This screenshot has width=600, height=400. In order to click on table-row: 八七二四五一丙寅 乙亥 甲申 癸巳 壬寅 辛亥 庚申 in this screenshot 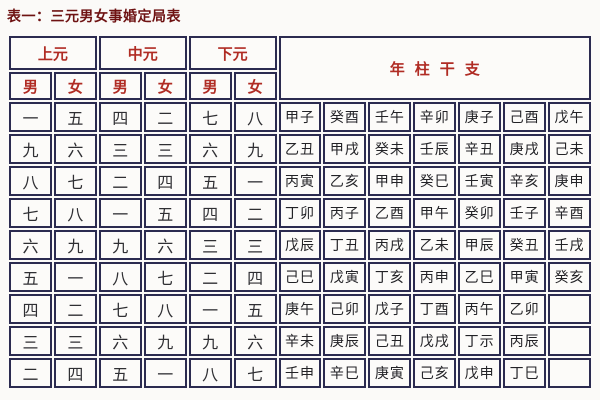, I will do `click(300, 181)`.